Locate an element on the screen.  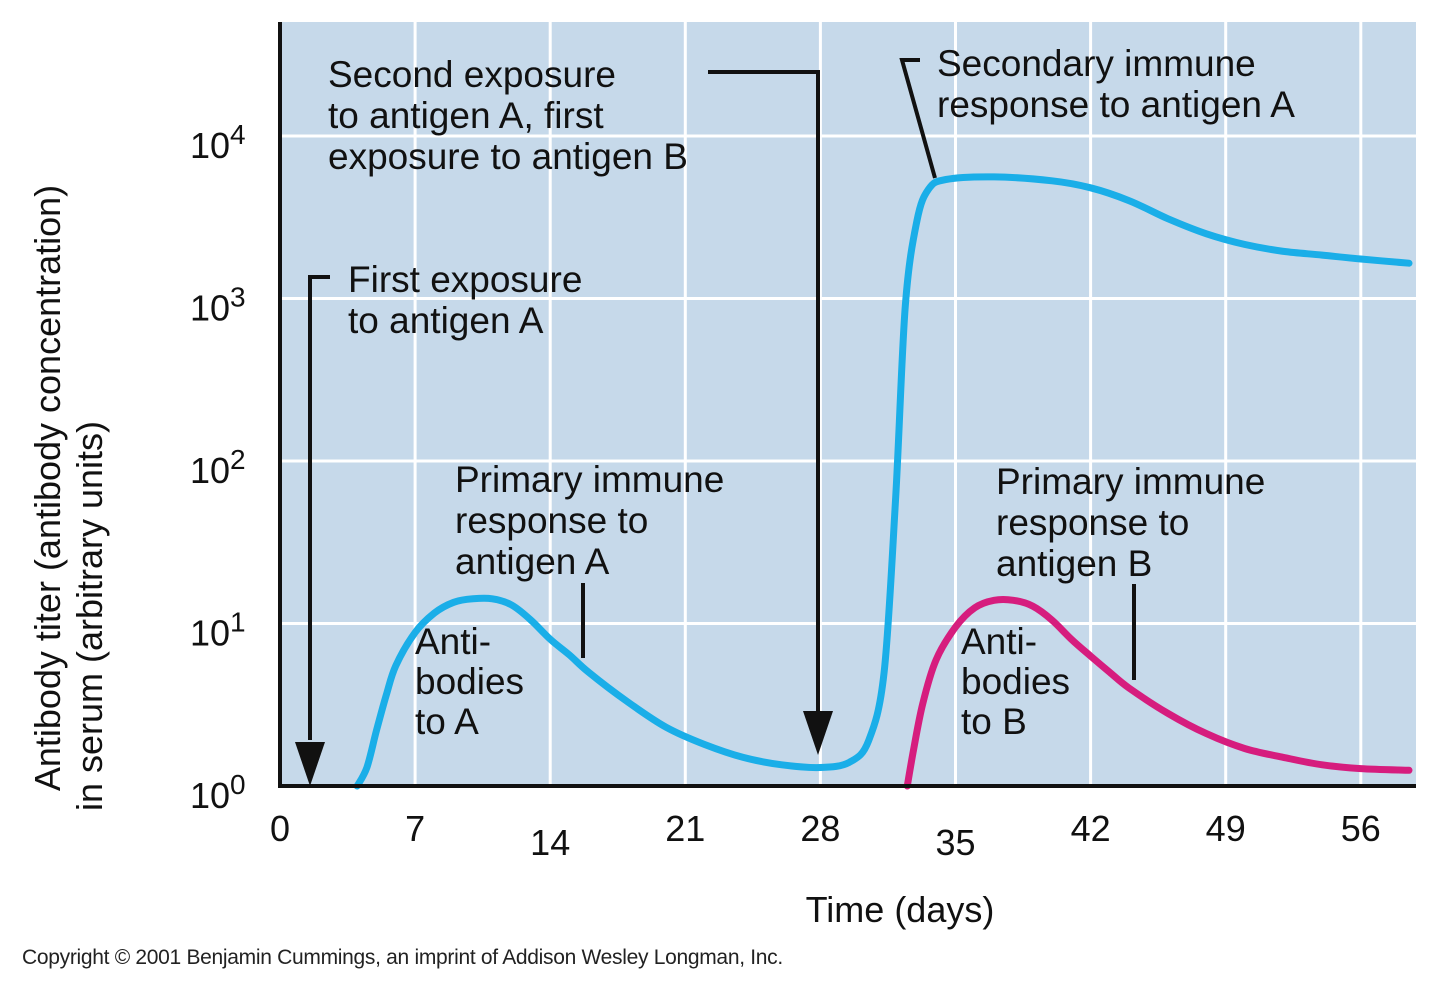
annotation-second-exposure: to antigen A, first is located at coordinates (466, 115).